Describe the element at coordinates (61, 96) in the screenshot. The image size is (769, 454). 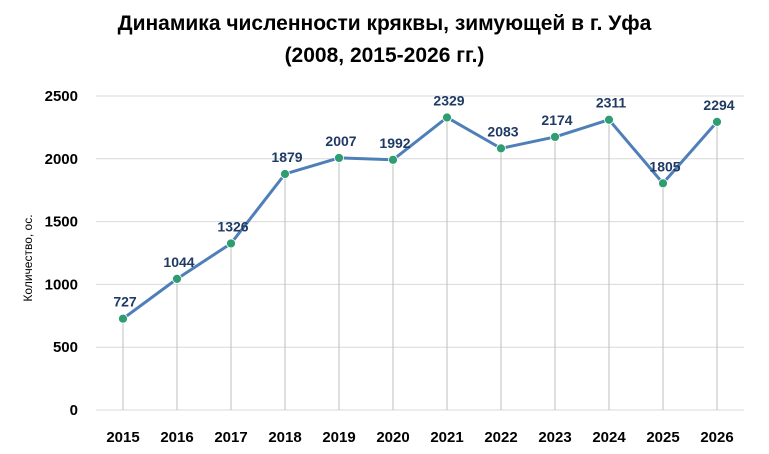
I see `y-tick-label: 2500` at that location.